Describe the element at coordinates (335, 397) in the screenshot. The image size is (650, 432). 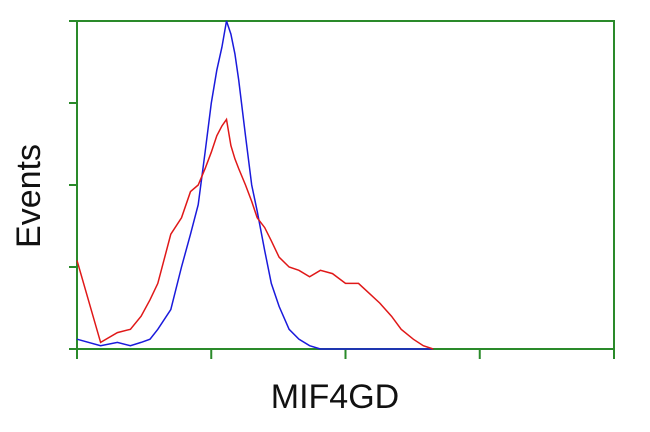
I see `x-axis-label: MIF4GD` at that location.